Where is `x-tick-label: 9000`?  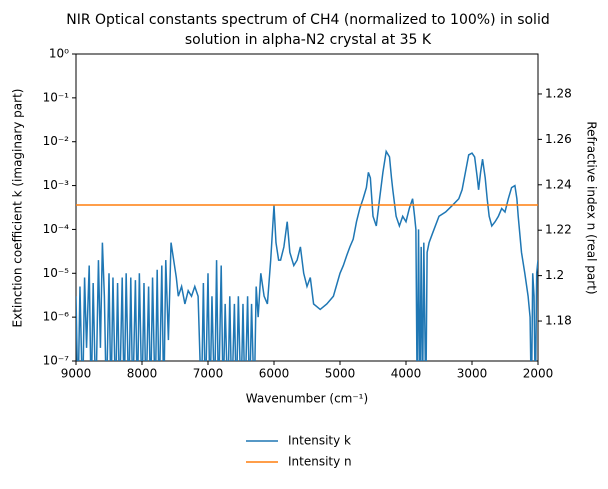
x-tick-label: 9000 is located at coordinates (76, 374).